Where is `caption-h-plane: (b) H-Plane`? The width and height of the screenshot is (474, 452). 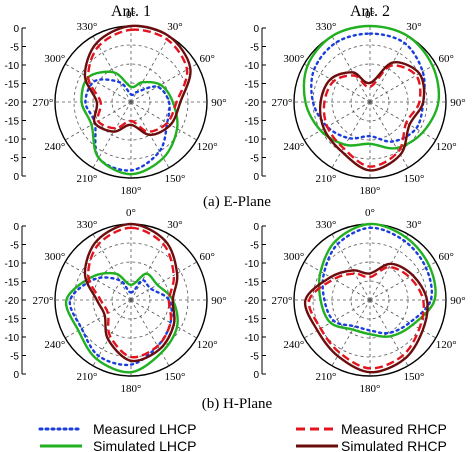 caption-h-plane: (b) H-Plane is located at coordinates (237, 404).